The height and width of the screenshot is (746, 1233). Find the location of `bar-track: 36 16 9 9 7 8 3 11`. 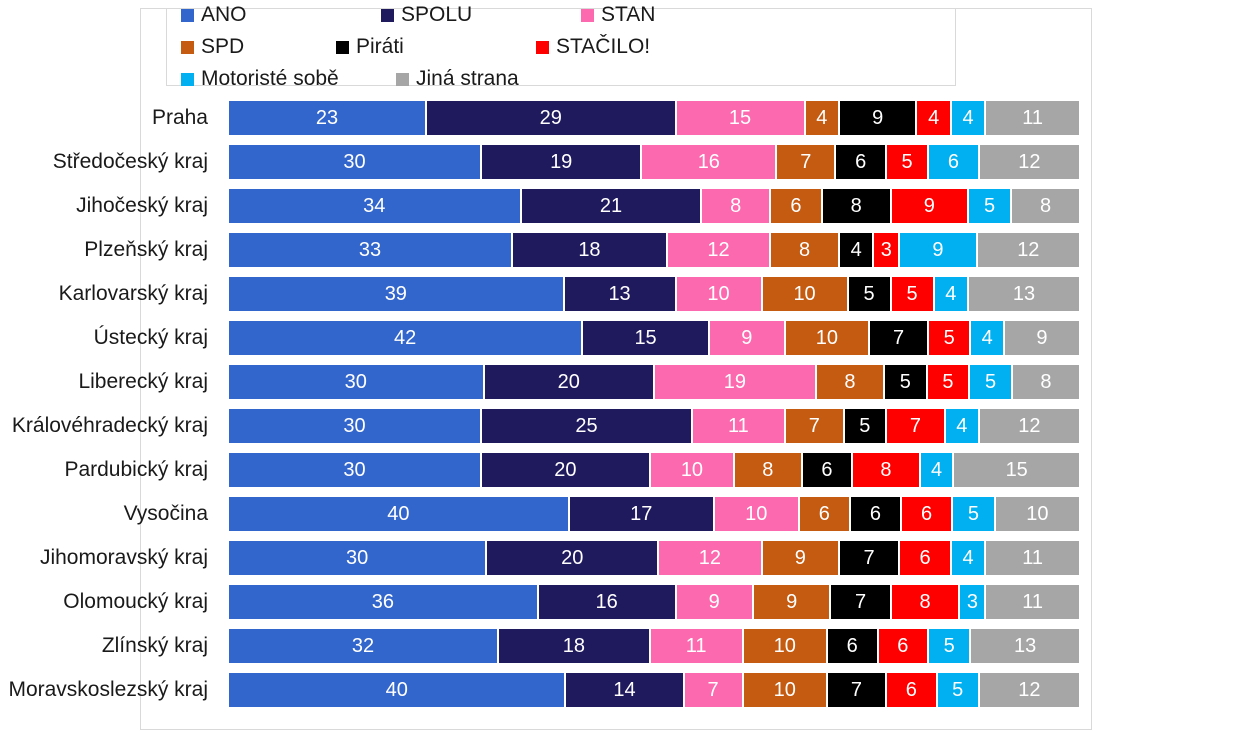

bar-track: 36 16 9 9 7 8 3 11 is located at coordinates (654, 602).